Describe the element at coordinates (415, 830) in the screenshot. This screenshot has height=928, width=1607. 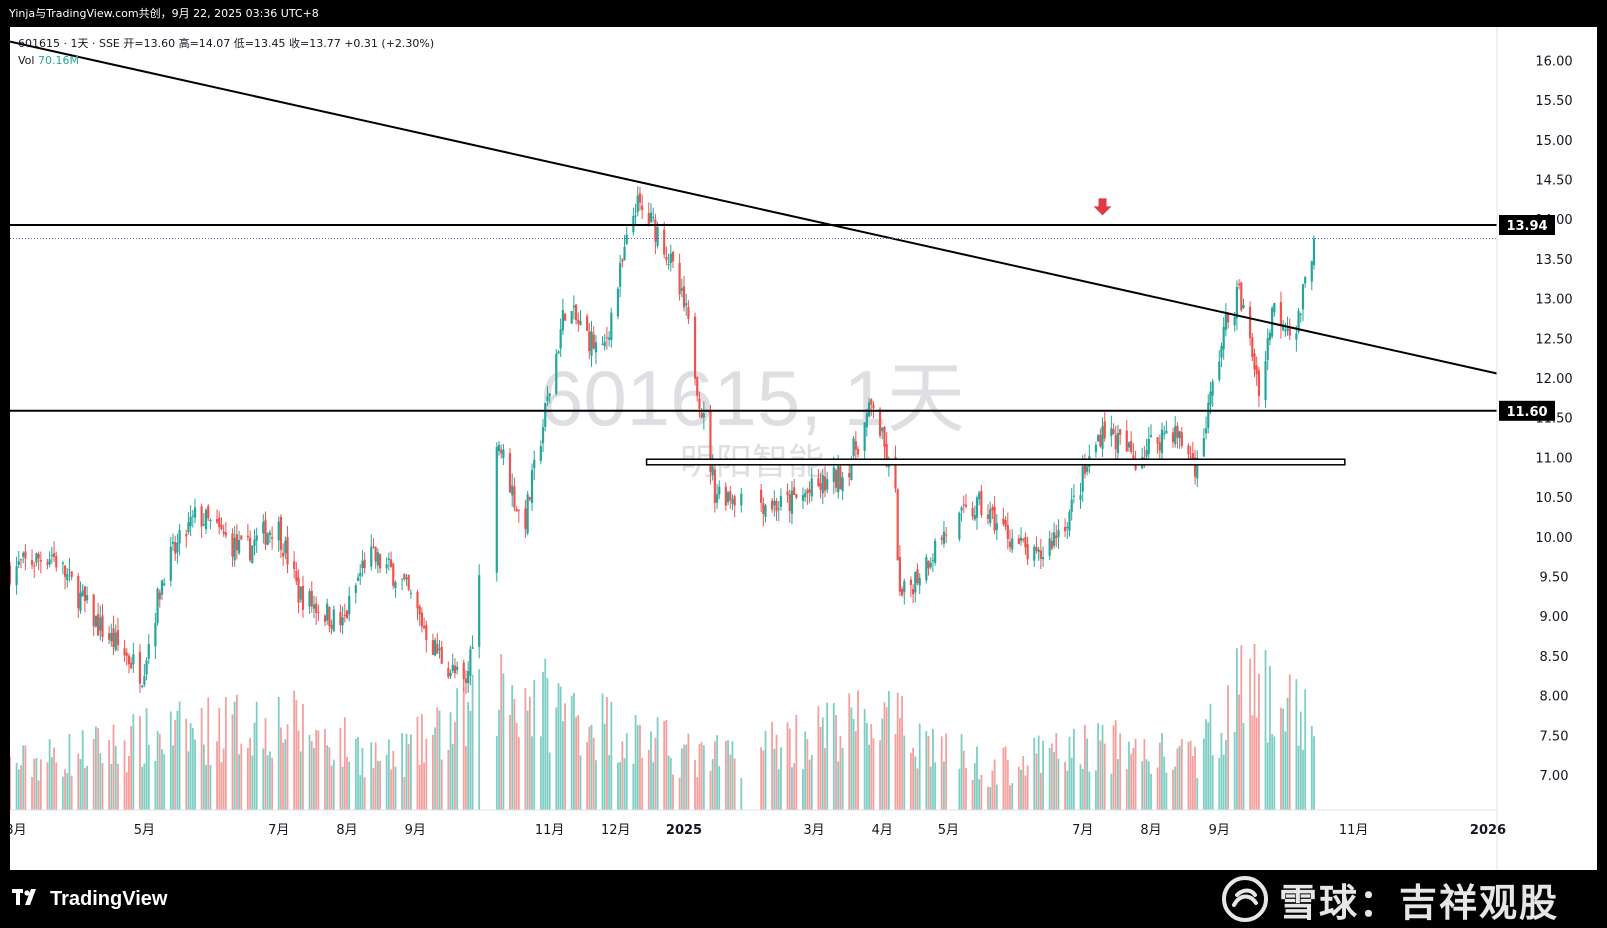
I see `time-tick-label: 9月` at that location.